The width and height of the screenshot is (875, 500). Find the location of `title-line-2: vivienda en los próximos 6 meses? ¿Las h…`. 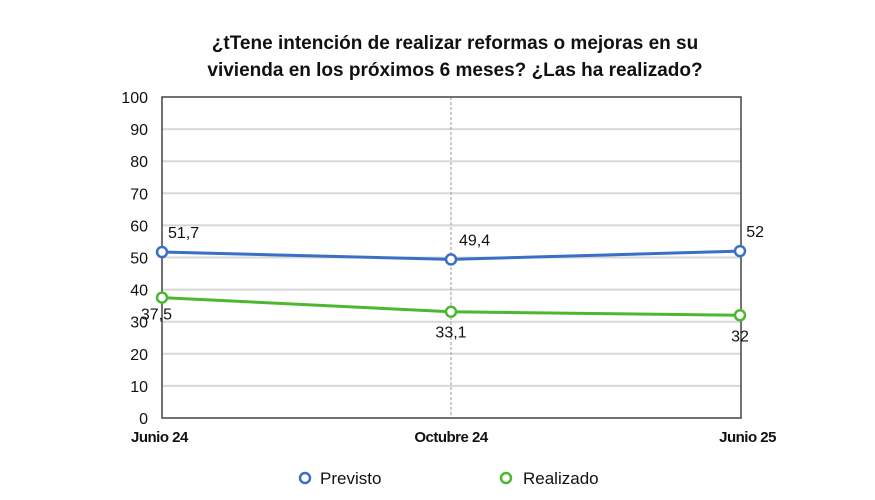

title-line-2: vivienda en los próximos 6 meses? ¿Las h… is located at coordinates (455, 70).